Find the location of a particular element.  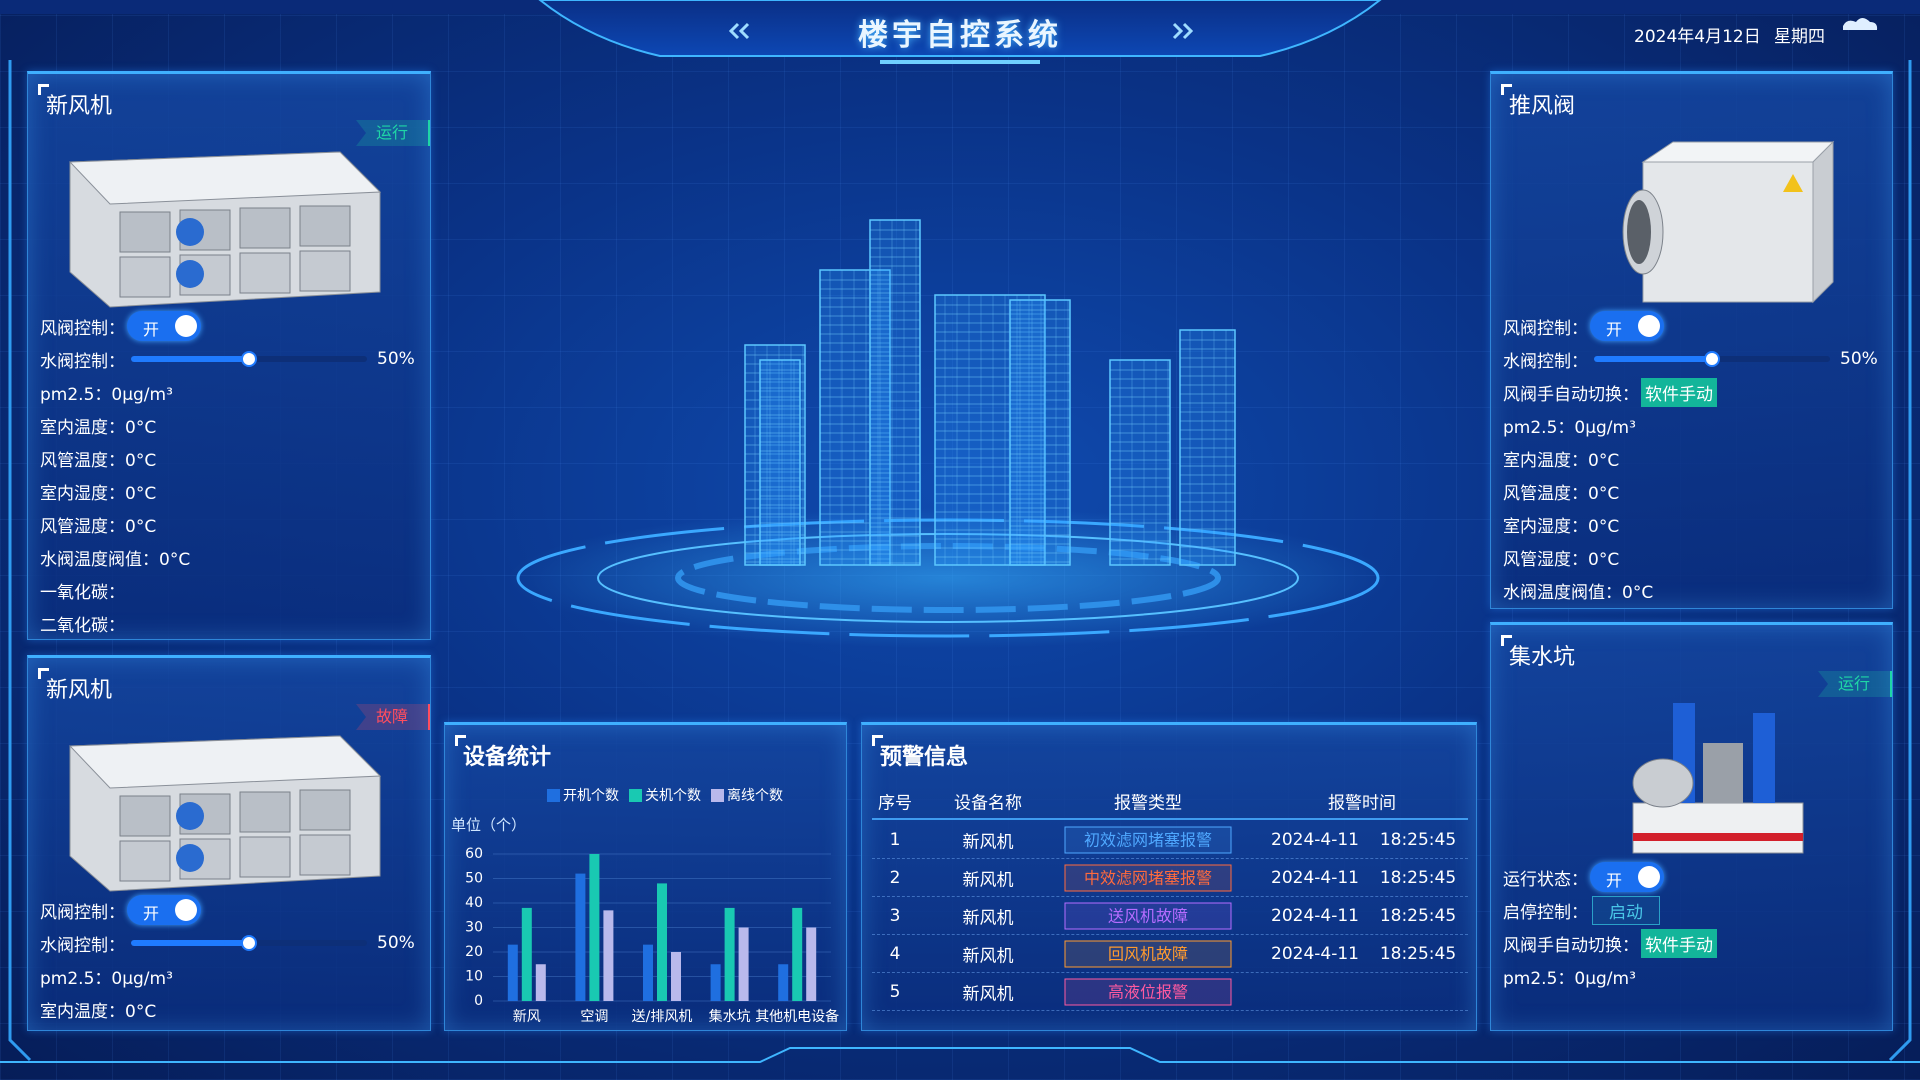

info-row: 风管温度：0°C is located at coordinates (98, 458).